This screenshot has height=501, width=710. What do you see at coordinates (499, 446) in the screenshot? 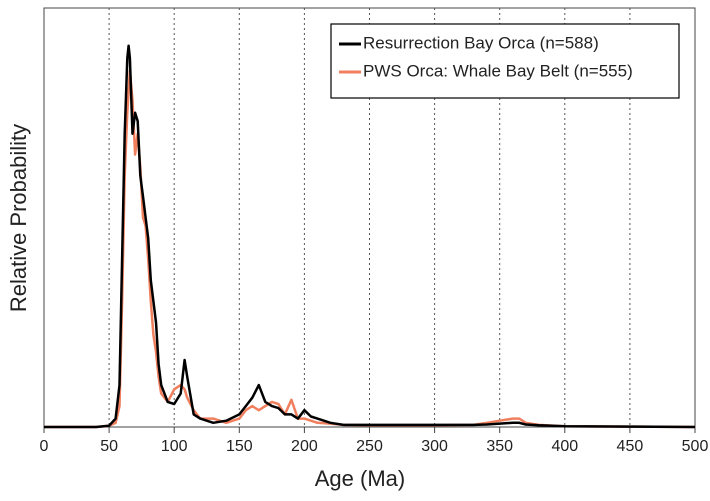
I see `x-tick-label: 350` at bounding box center [499, 446].